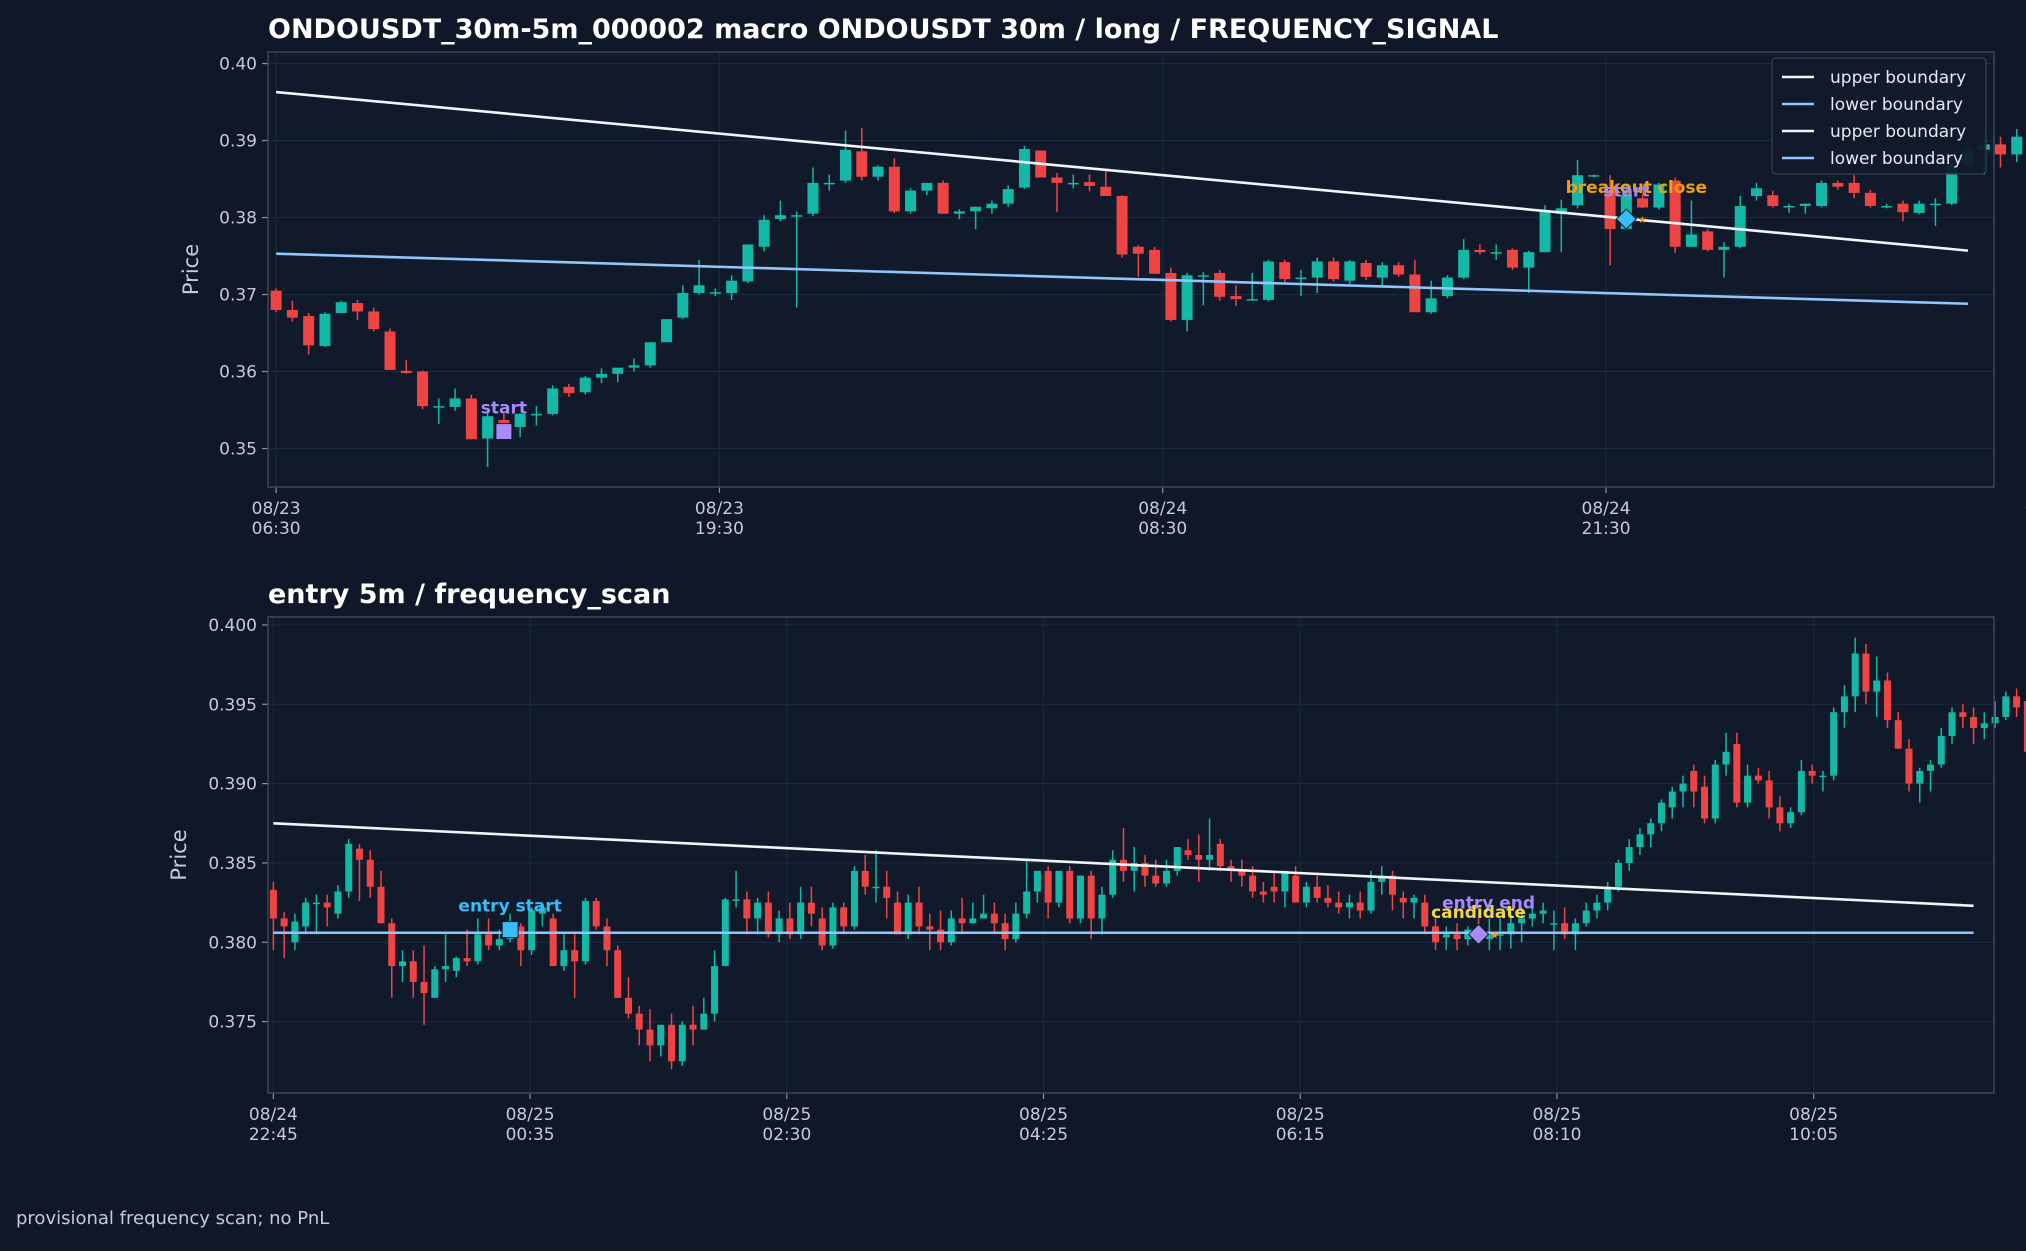 Image resolution: width=2026 pixels, height=1251 pixels. I want to click on y-tick-label: 0.38, so click(238, 219).